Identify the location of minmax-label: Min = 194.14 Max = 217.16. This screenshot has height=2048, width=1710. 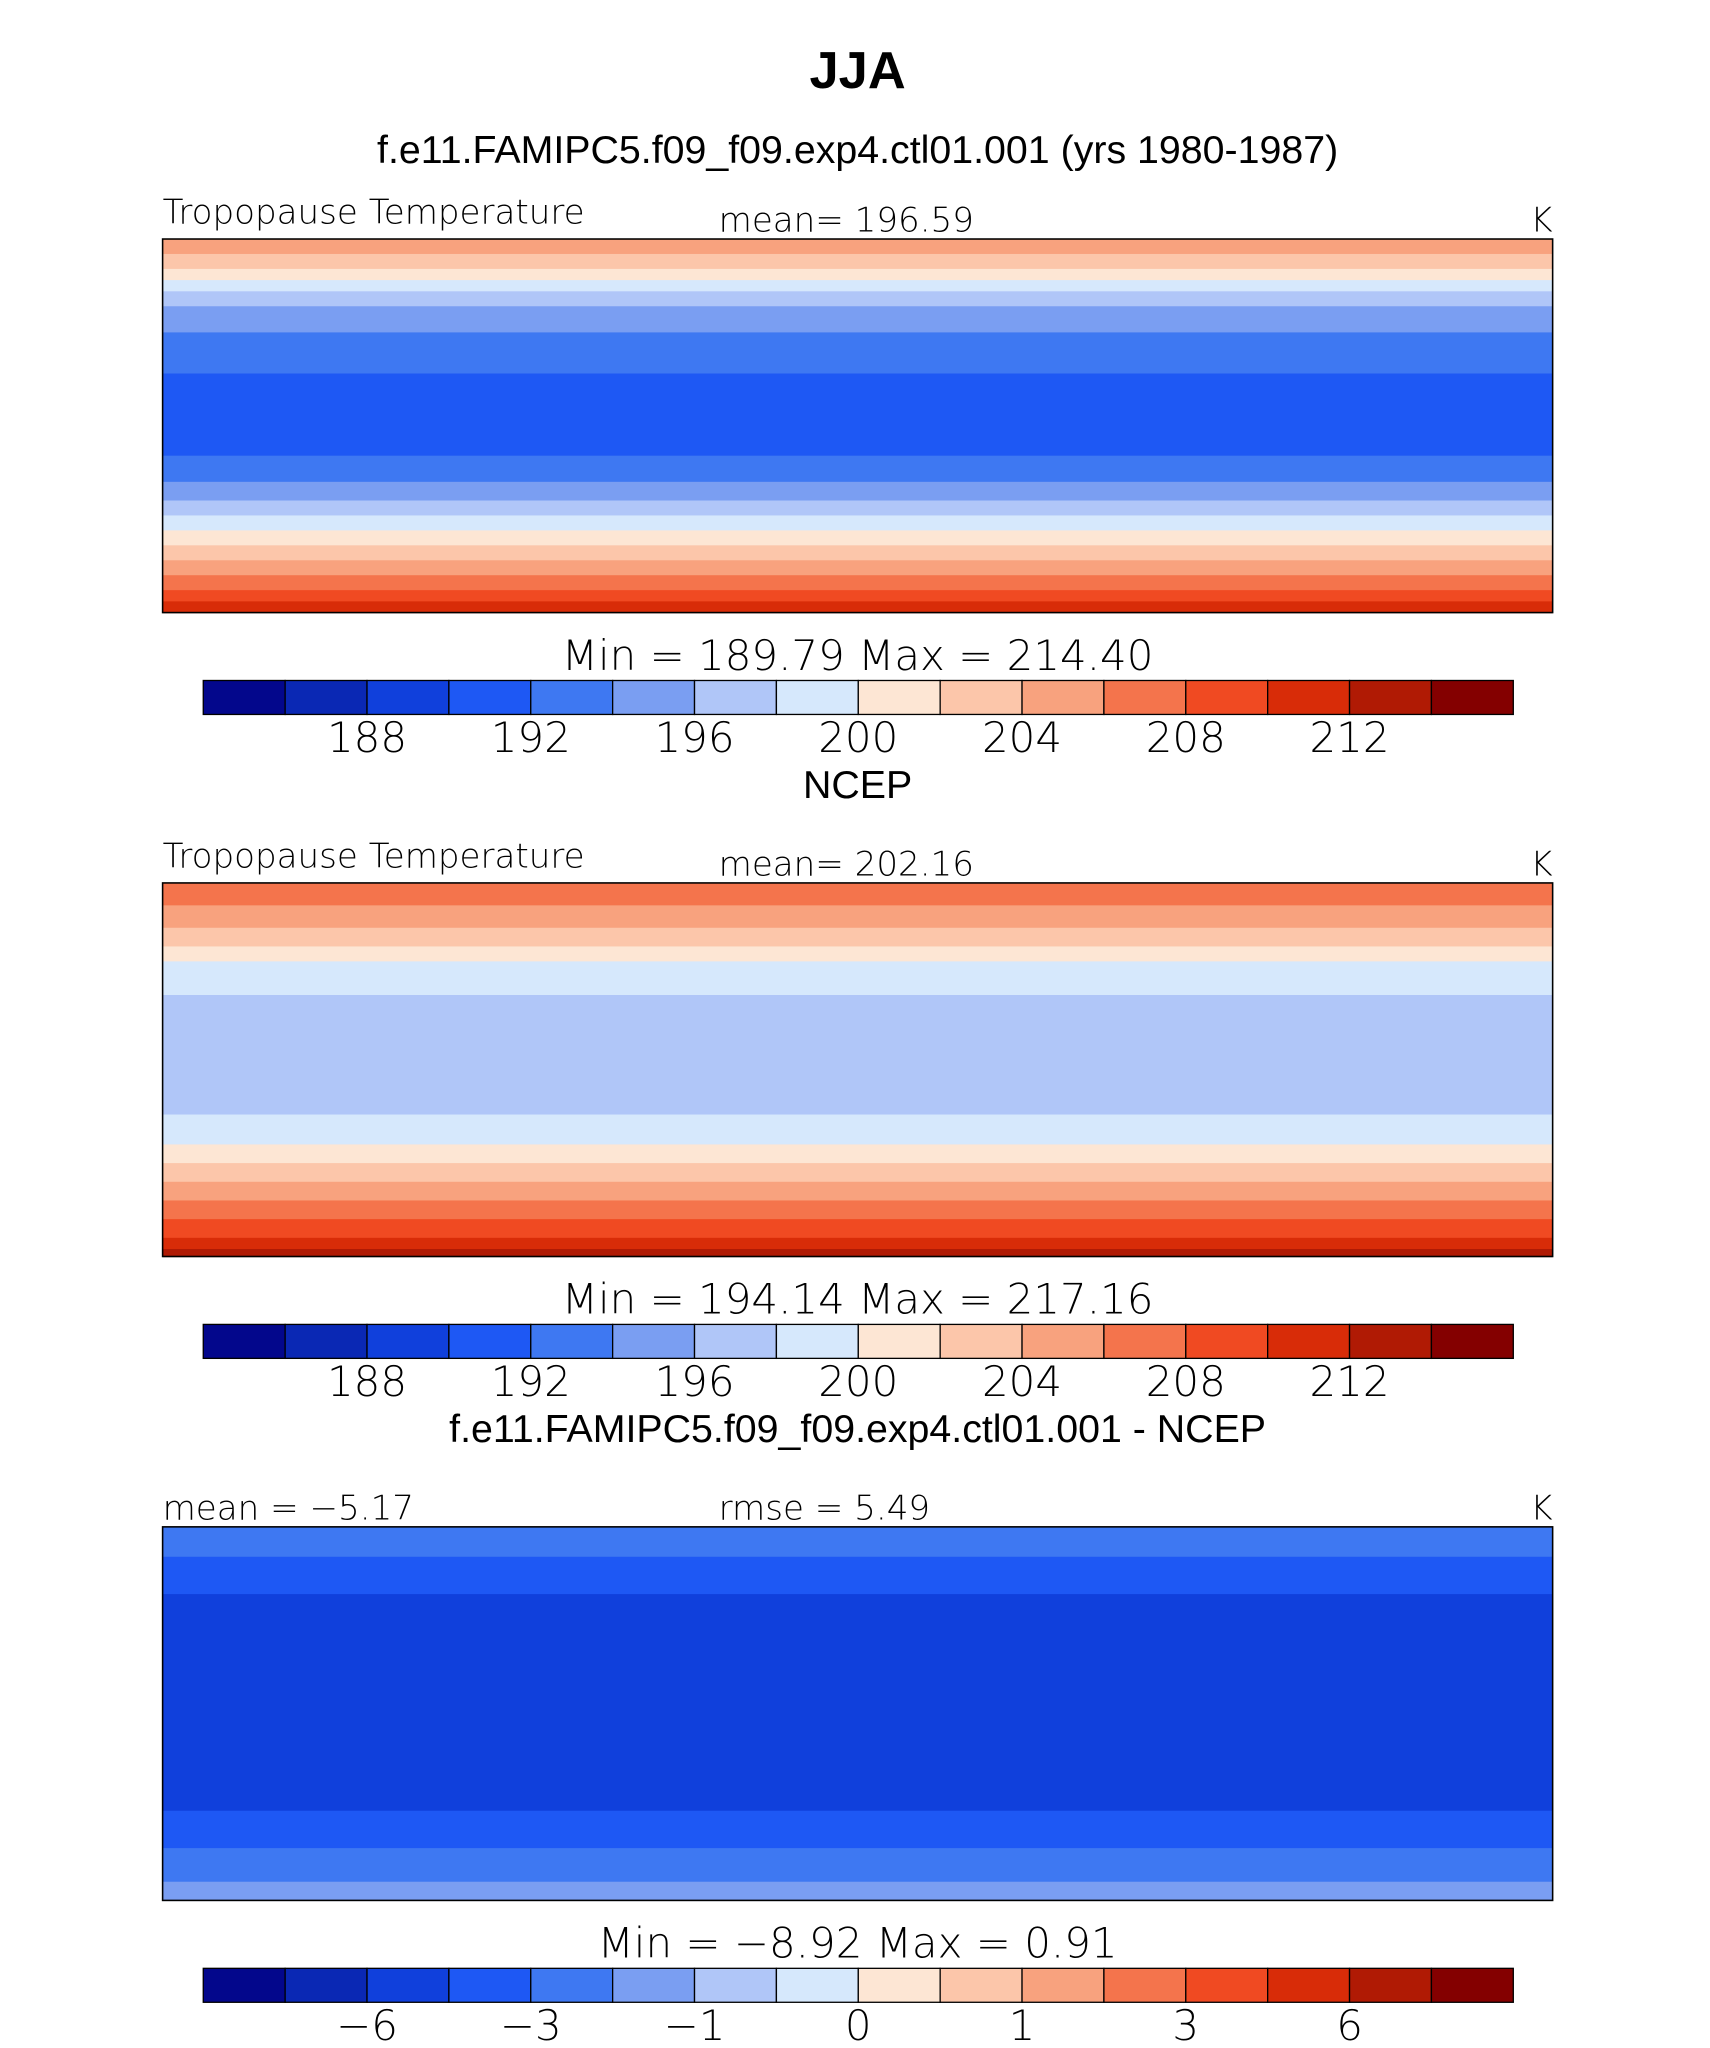
(858, 1299).